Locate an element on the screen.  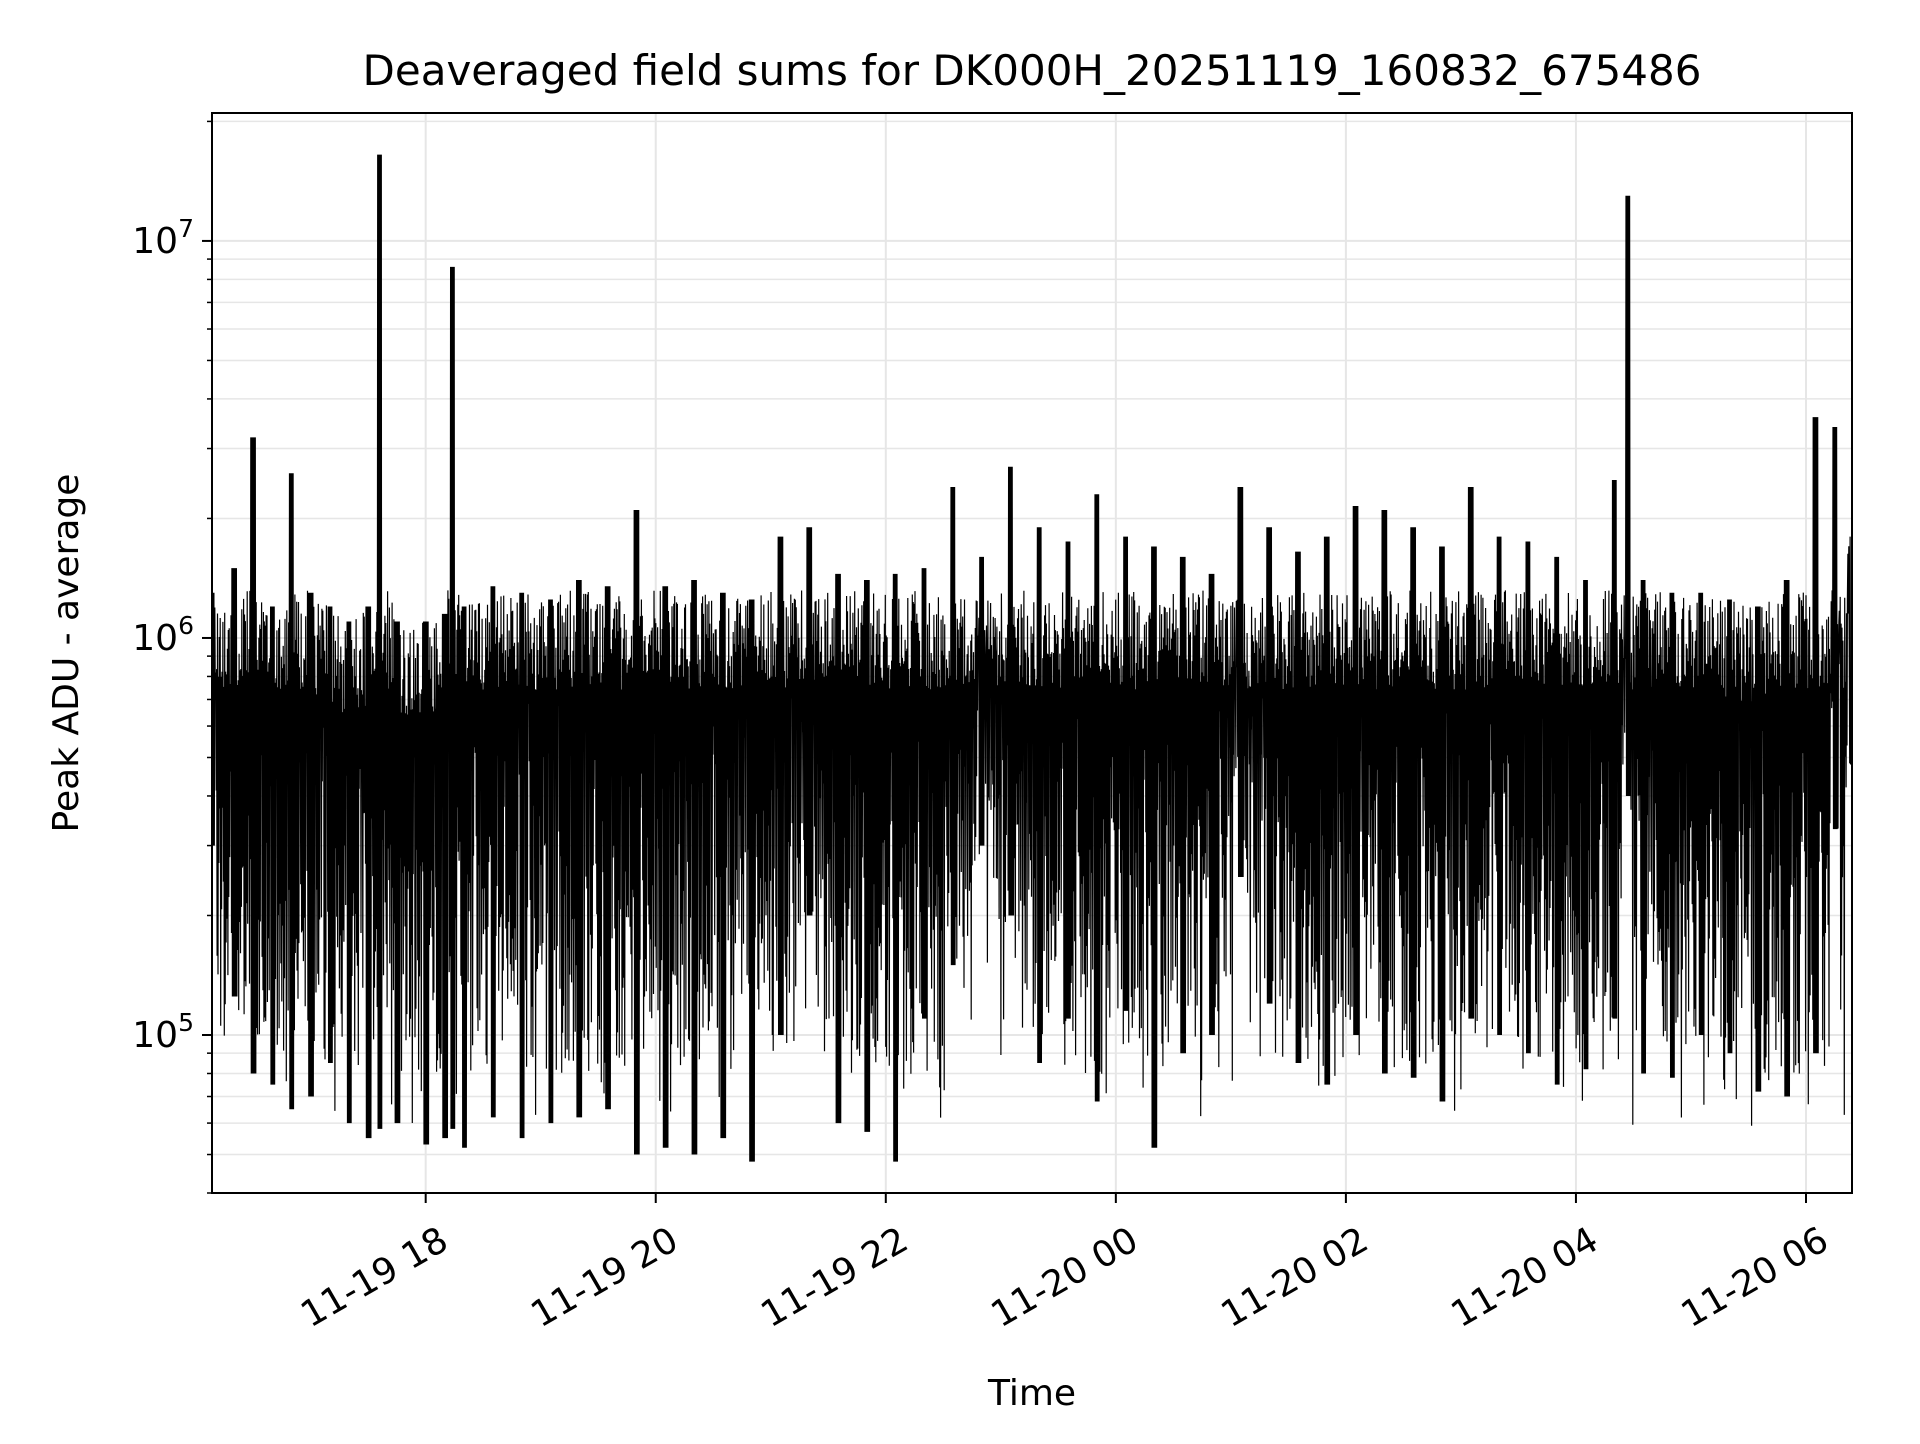
y-tick-label: 10⁶ is located at coordinates (163, 635).